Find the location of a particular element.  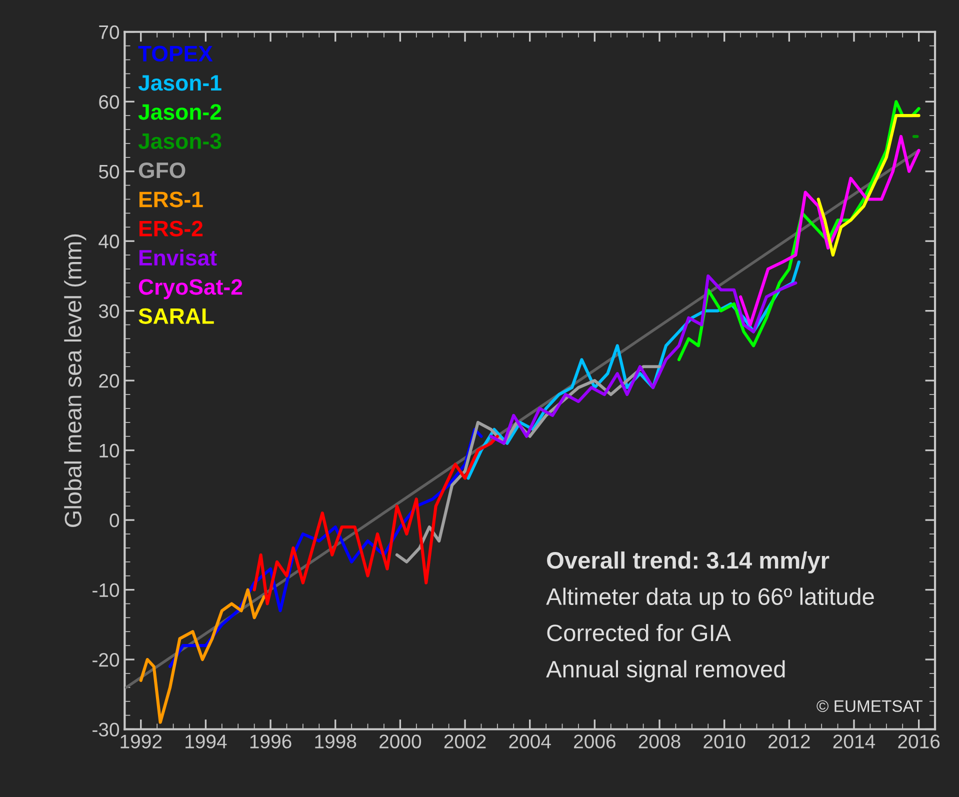

text: GFO is located at coordinates (162, 170).